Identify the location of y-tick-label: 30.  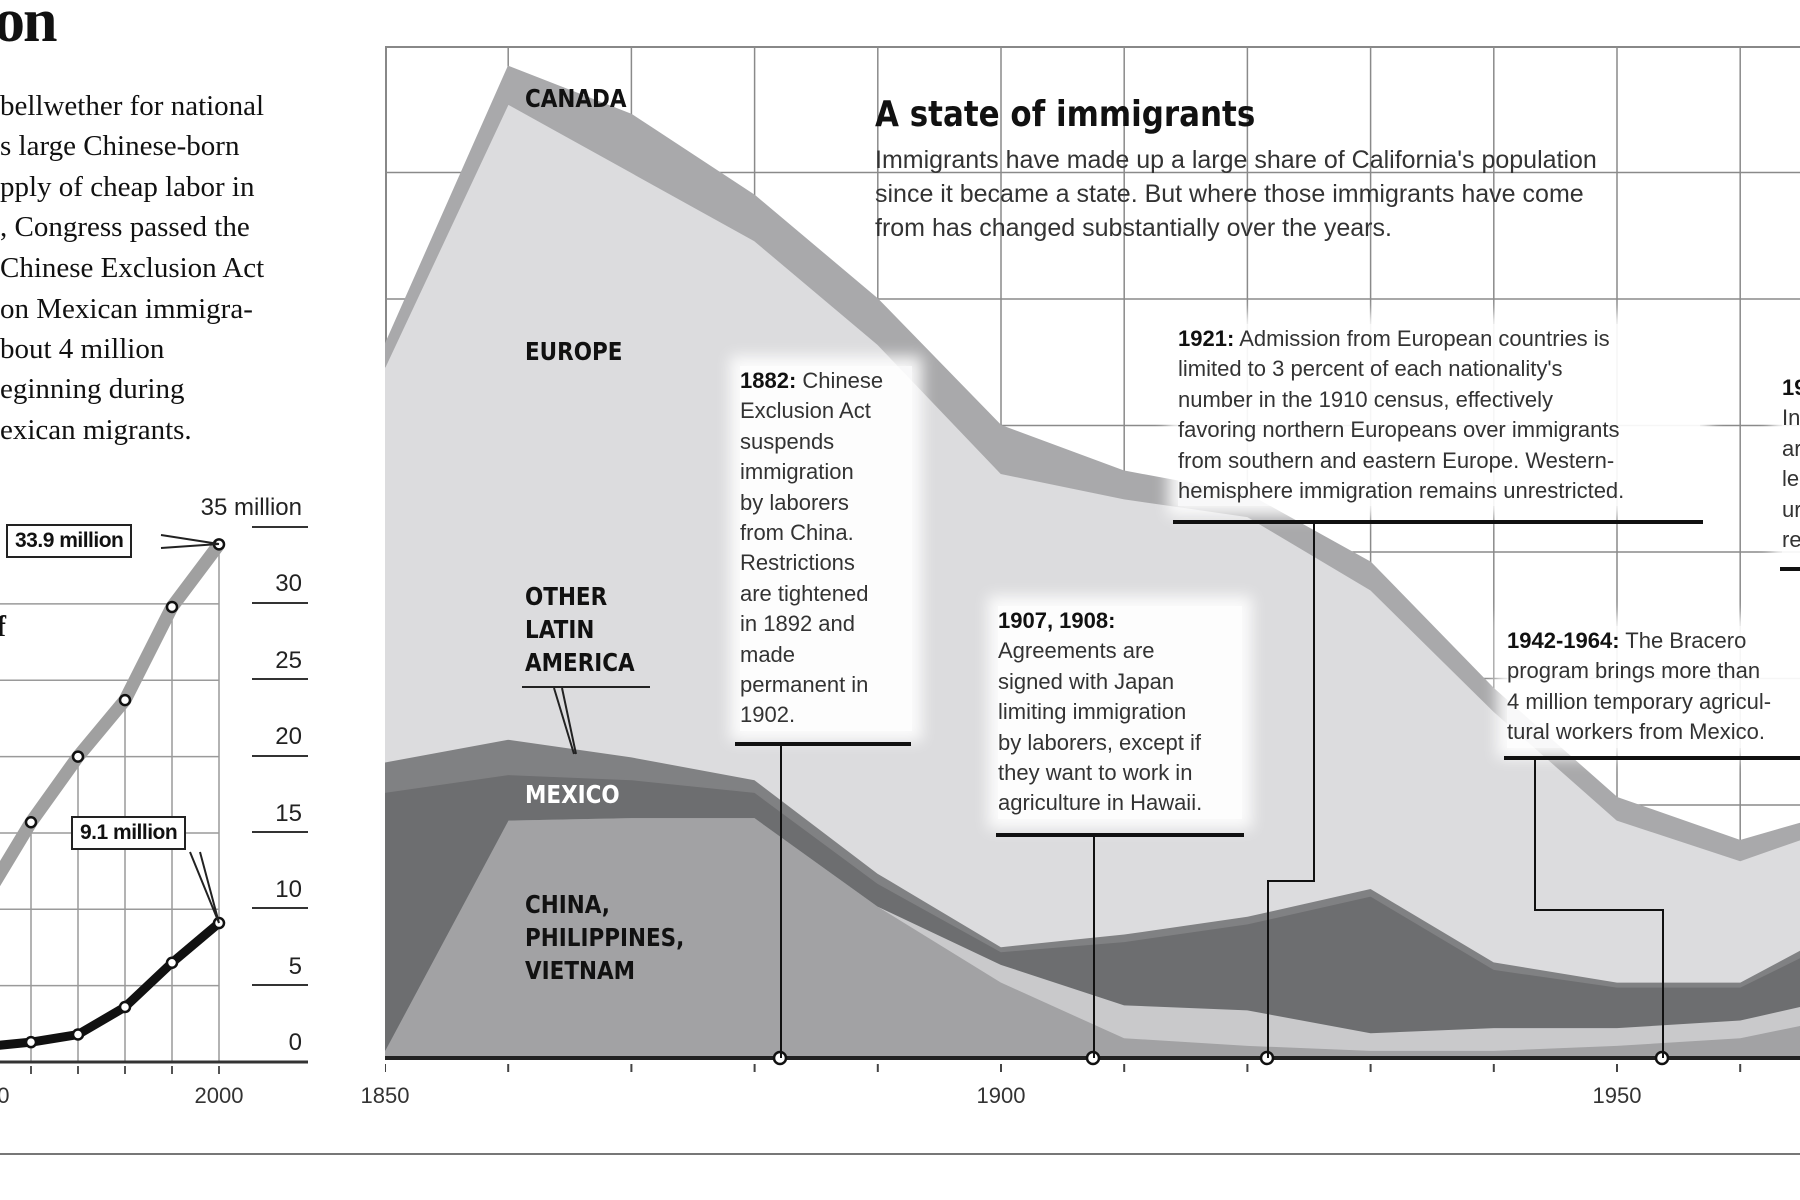
(288, 583).